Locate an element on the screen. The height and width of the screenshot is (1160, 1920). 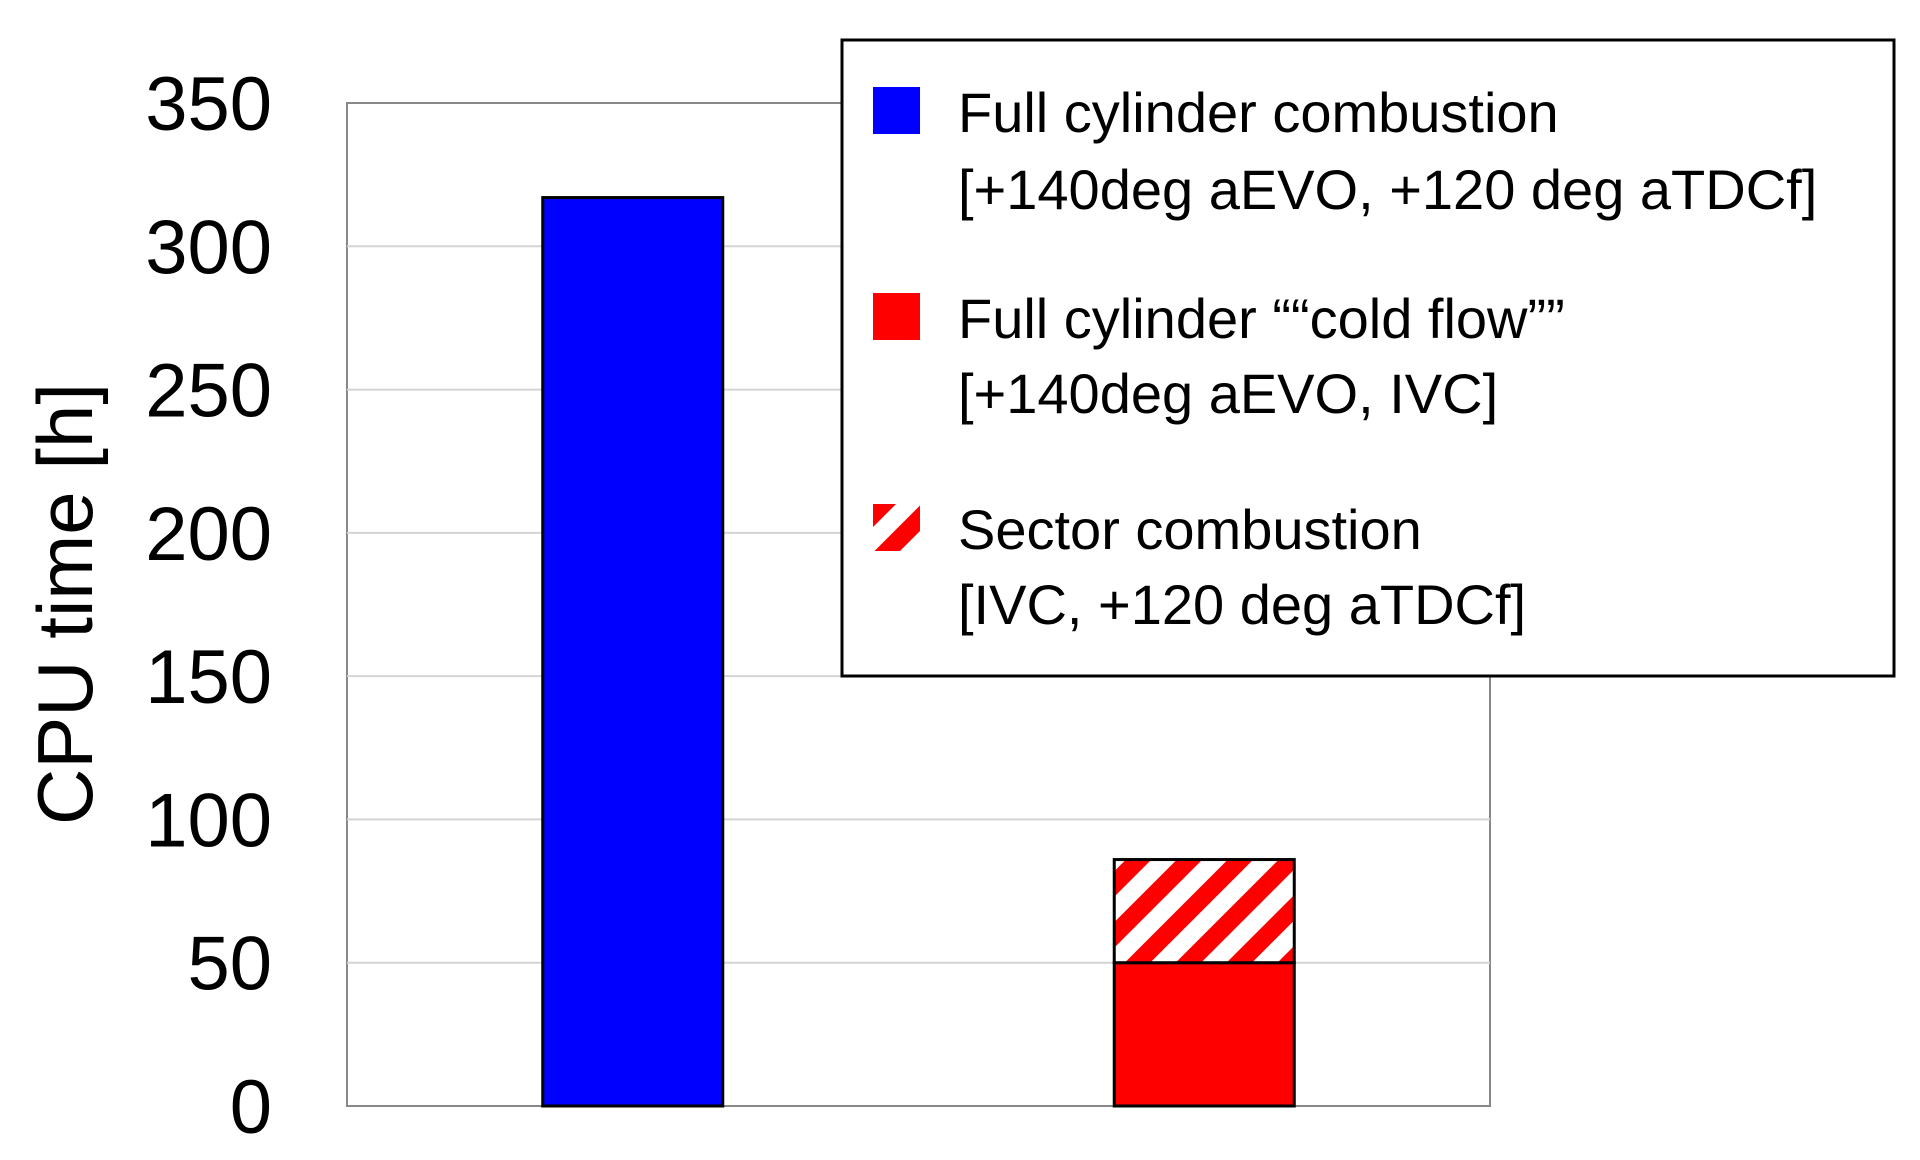
legend-swatch-sector-combustion is located at coordinates (896, 527).